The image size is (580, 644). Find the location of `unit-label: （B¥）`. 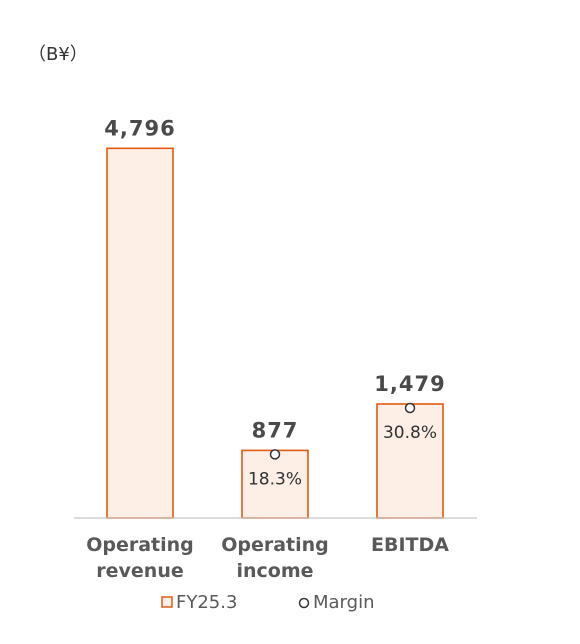

unit-label: （B¥） is located at coordinates (58, 54).